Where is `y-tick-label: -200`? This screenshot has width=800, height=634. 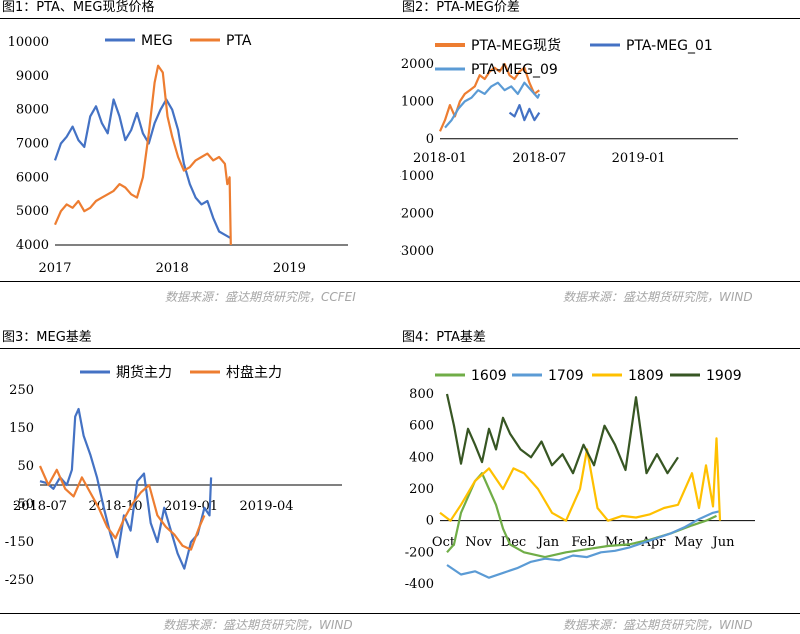
y-tick-label: -200 is located at coordinates (419, 552).